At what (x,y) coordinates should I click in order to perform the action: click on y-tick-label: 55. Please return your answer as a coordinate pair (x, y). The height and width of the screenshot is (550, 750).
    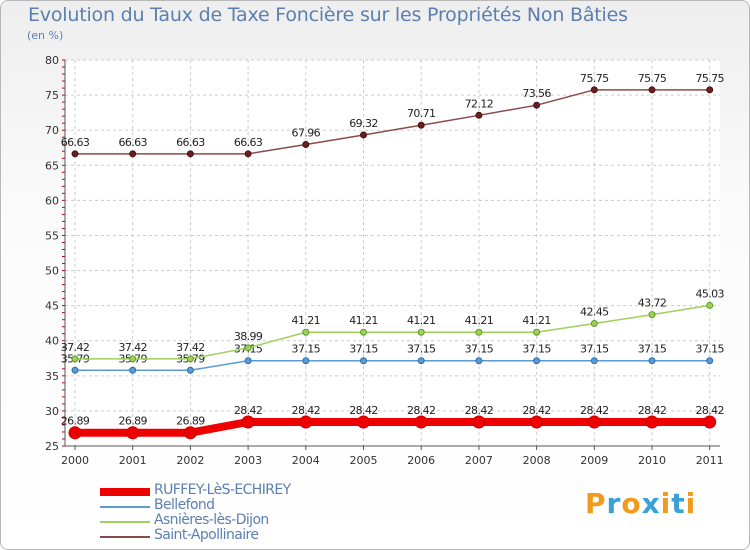
    Looking at the image, I should click on (52, 235).